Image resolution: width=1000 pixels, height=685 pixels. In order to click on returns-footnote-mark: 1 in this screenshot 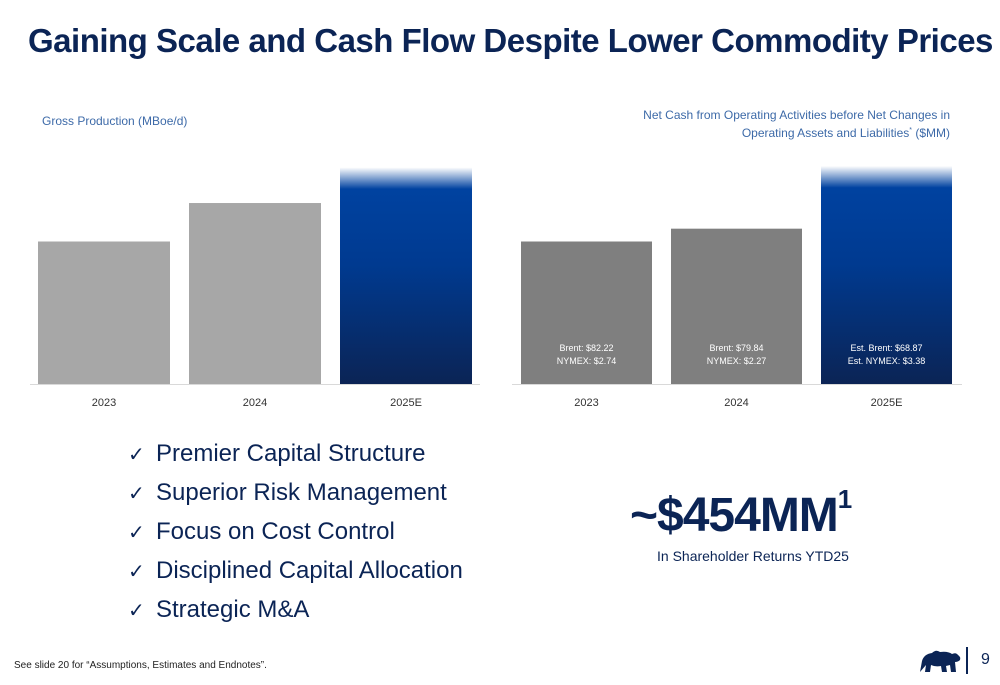, I will do `click(845, 499)`.